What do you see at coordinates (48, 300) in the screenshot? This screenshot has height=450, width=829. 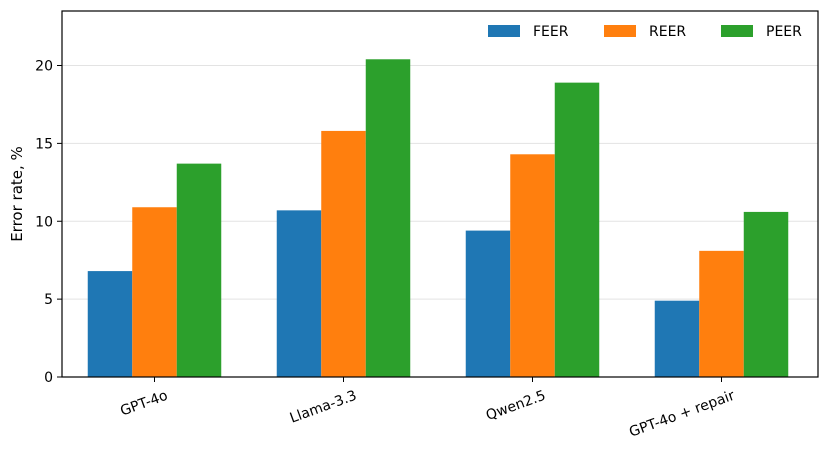 I see `y-tick-label: 5` at bounding box center [48, 300].